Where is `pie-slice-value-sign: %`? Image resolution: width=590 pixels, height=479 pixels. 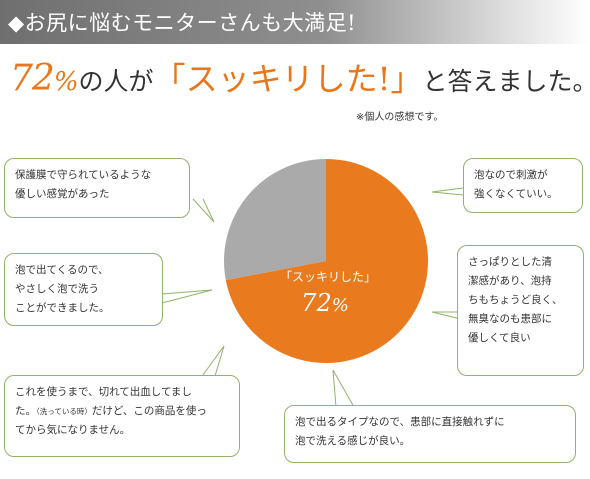 pie-slice-value-sign: % is located at coordinates (340, 305).